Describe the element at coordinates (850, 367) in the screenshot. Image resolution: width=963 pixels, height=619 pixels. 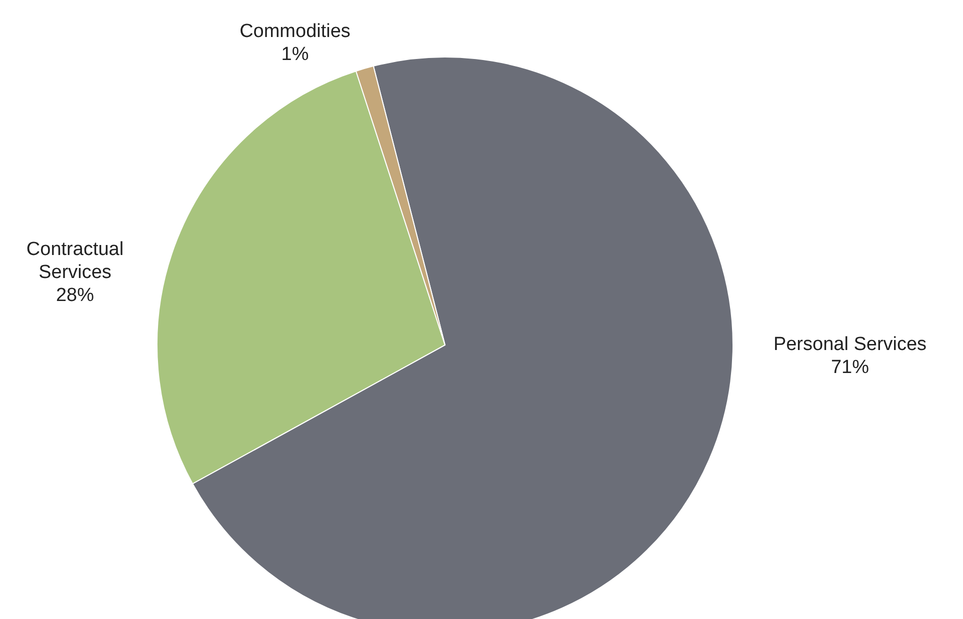
I see `data-label: 71%` at that location.